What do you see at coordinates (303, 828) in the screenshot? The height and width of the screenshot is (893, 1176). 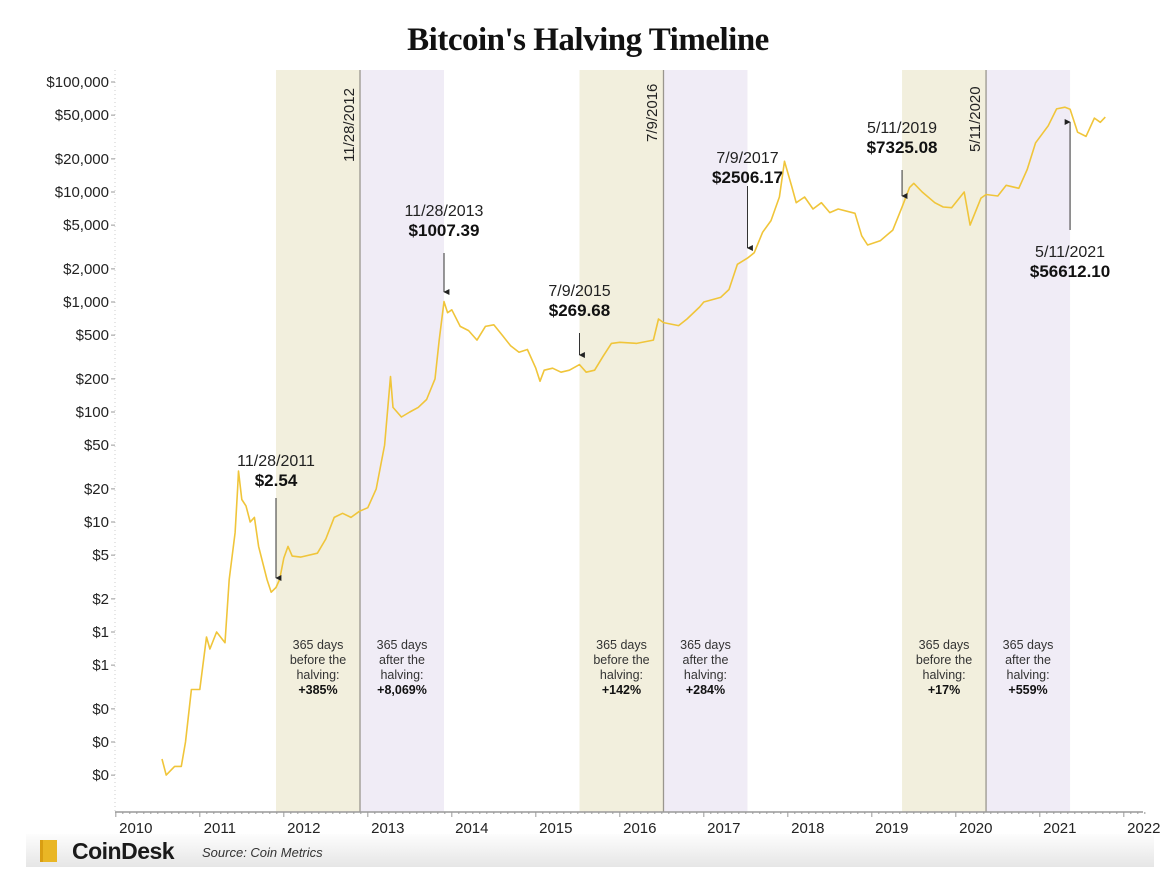 I see `x-tick-label: 2012` at bounding box center [303, 828].